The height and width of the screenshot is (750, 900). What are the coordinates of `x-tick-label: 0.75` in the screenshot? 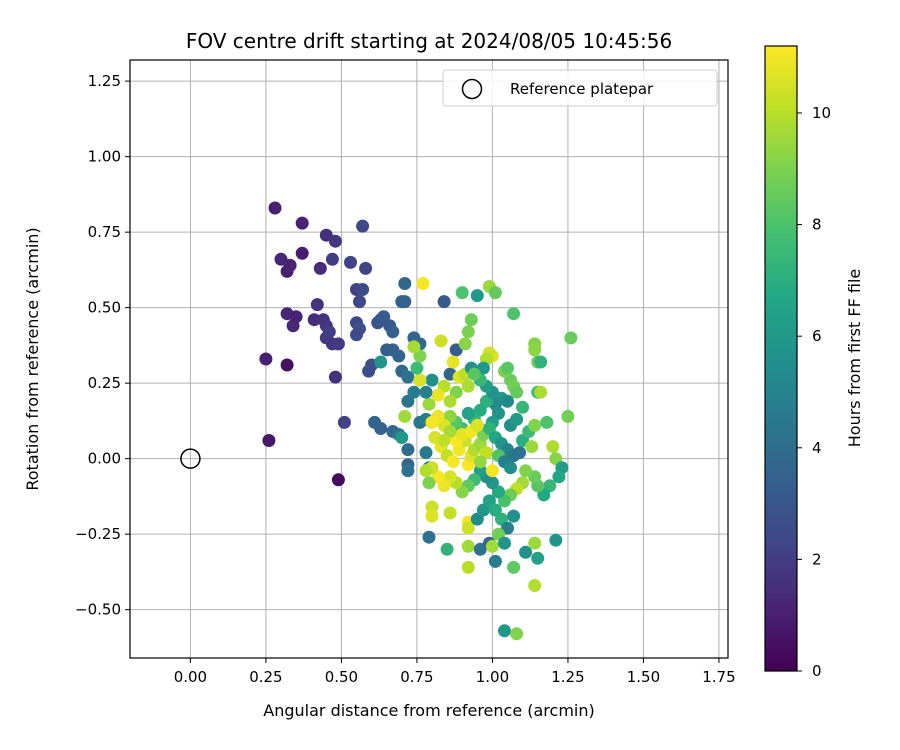 It's located at (416, 677).